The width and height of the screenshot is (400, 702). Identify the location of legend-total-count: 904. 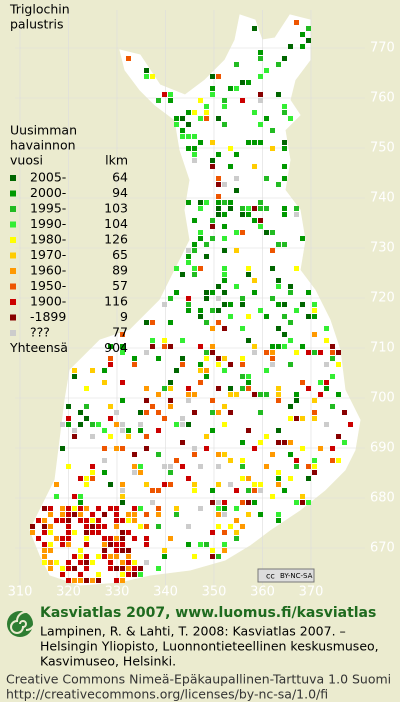
(116, 347).